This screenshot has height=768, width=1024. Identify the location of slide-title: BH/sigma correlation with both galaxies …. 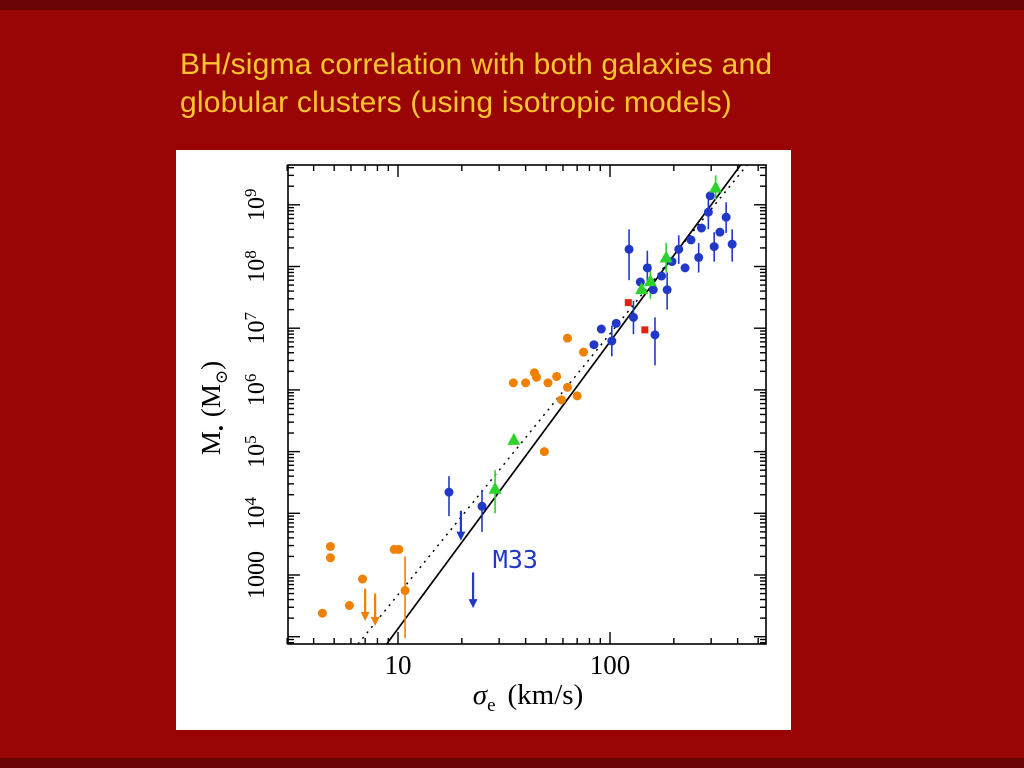
(540, 84).